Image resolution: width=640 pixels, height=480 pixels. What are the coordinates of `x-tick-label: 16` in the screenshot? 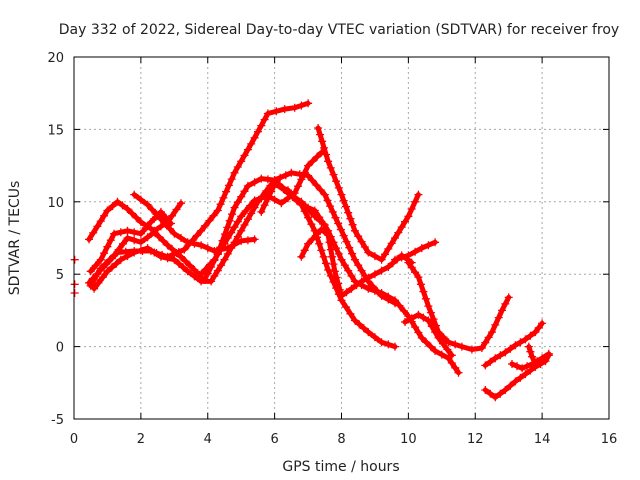 It's located at (609, 439).